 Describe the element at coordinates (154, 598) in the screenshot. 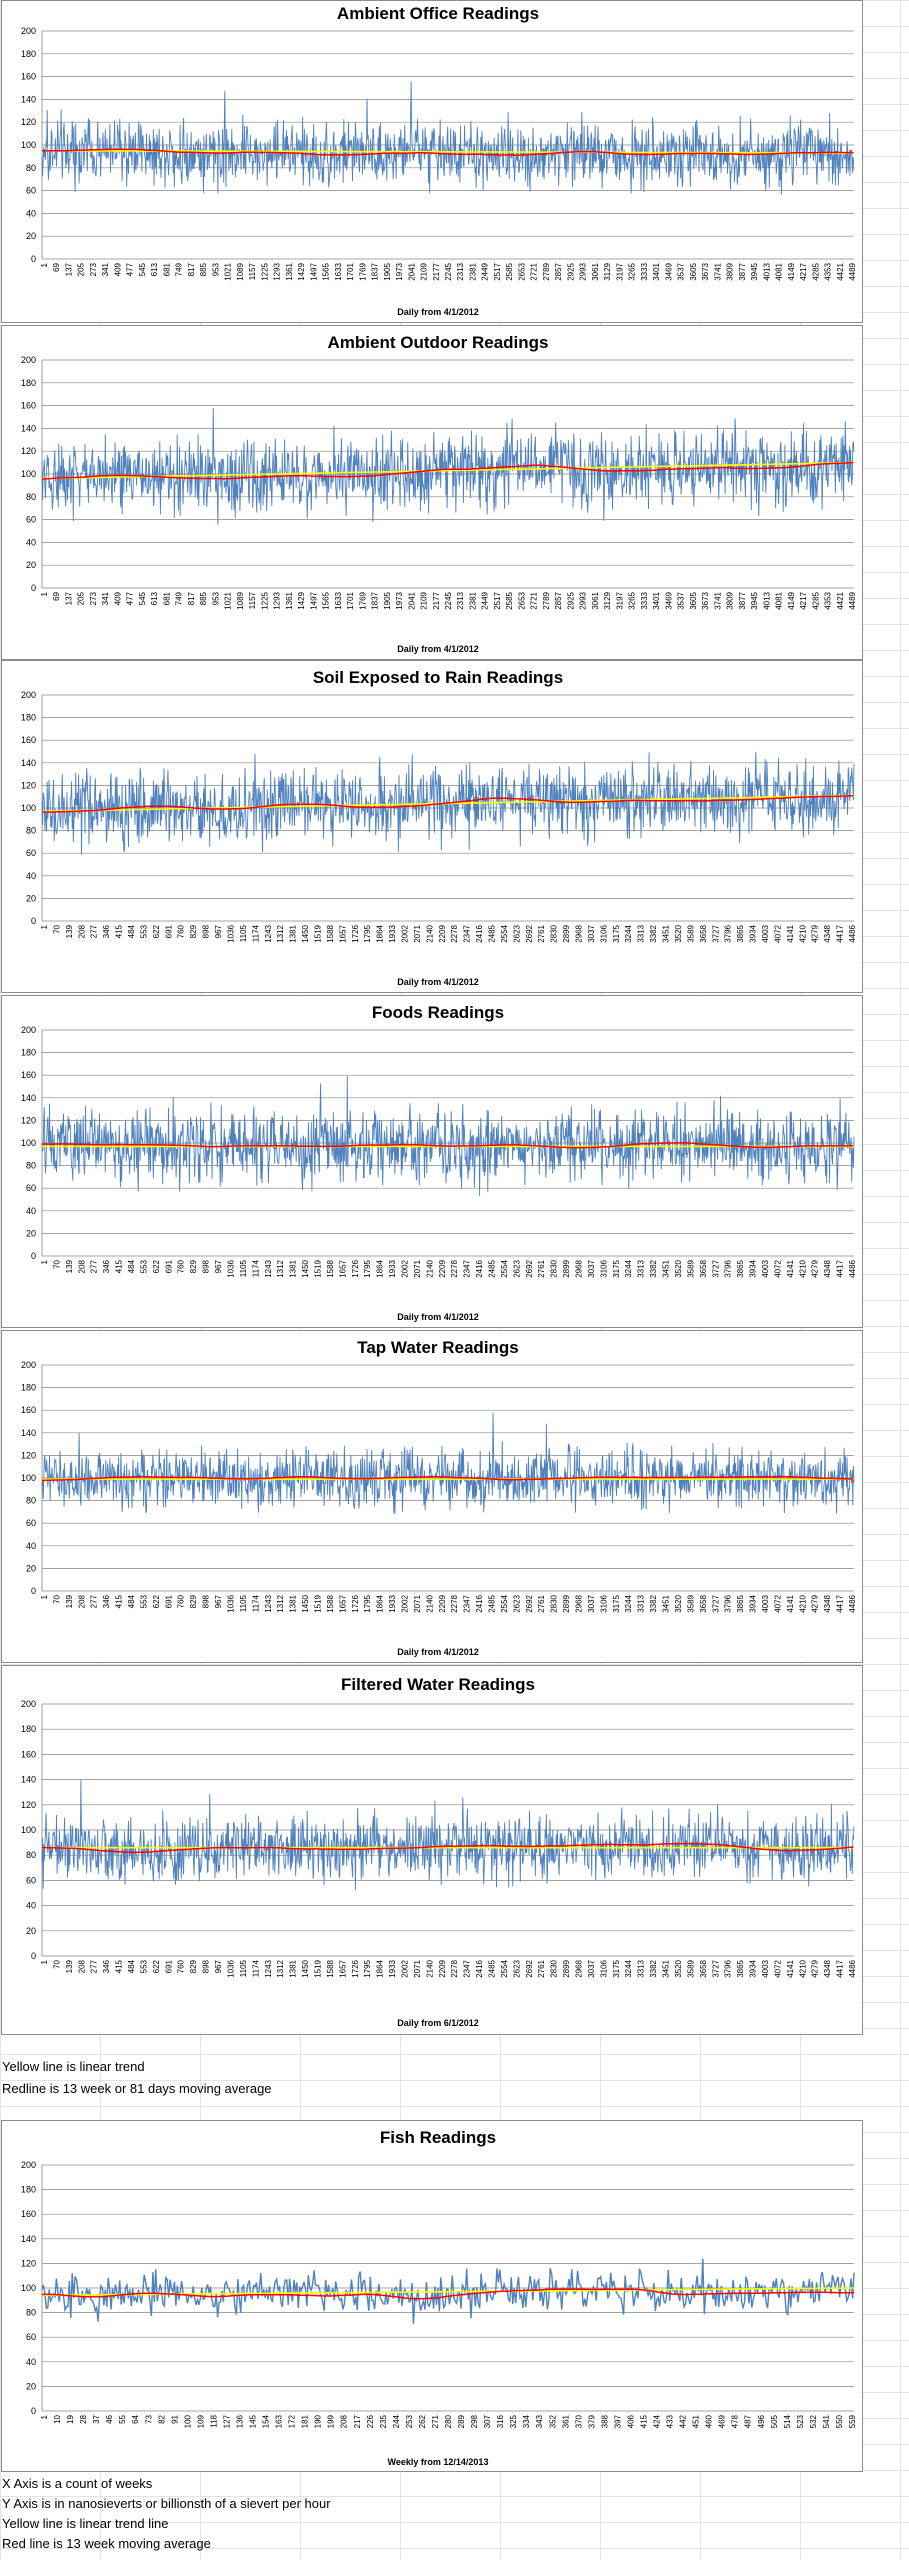

I see `x-tick-label: 613` at that location.